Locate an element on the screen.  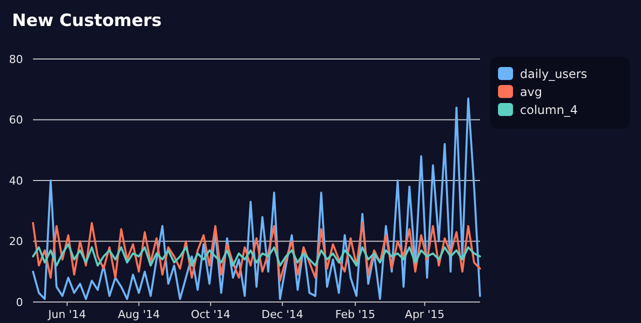
y-tick-label: 20 is located at coordinates (16, 241).